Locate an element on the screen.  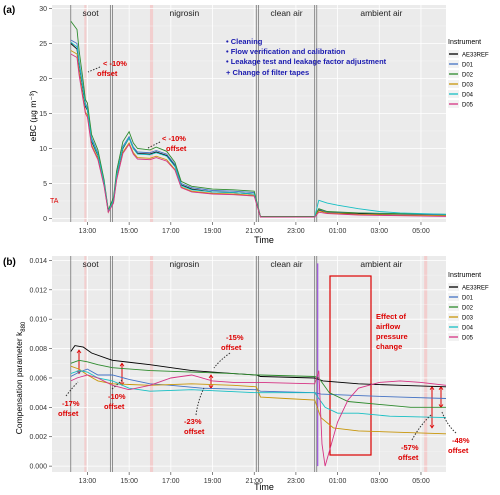
b-legend-label-ae33ref: AE33REF is located at coordinates (475, 289).